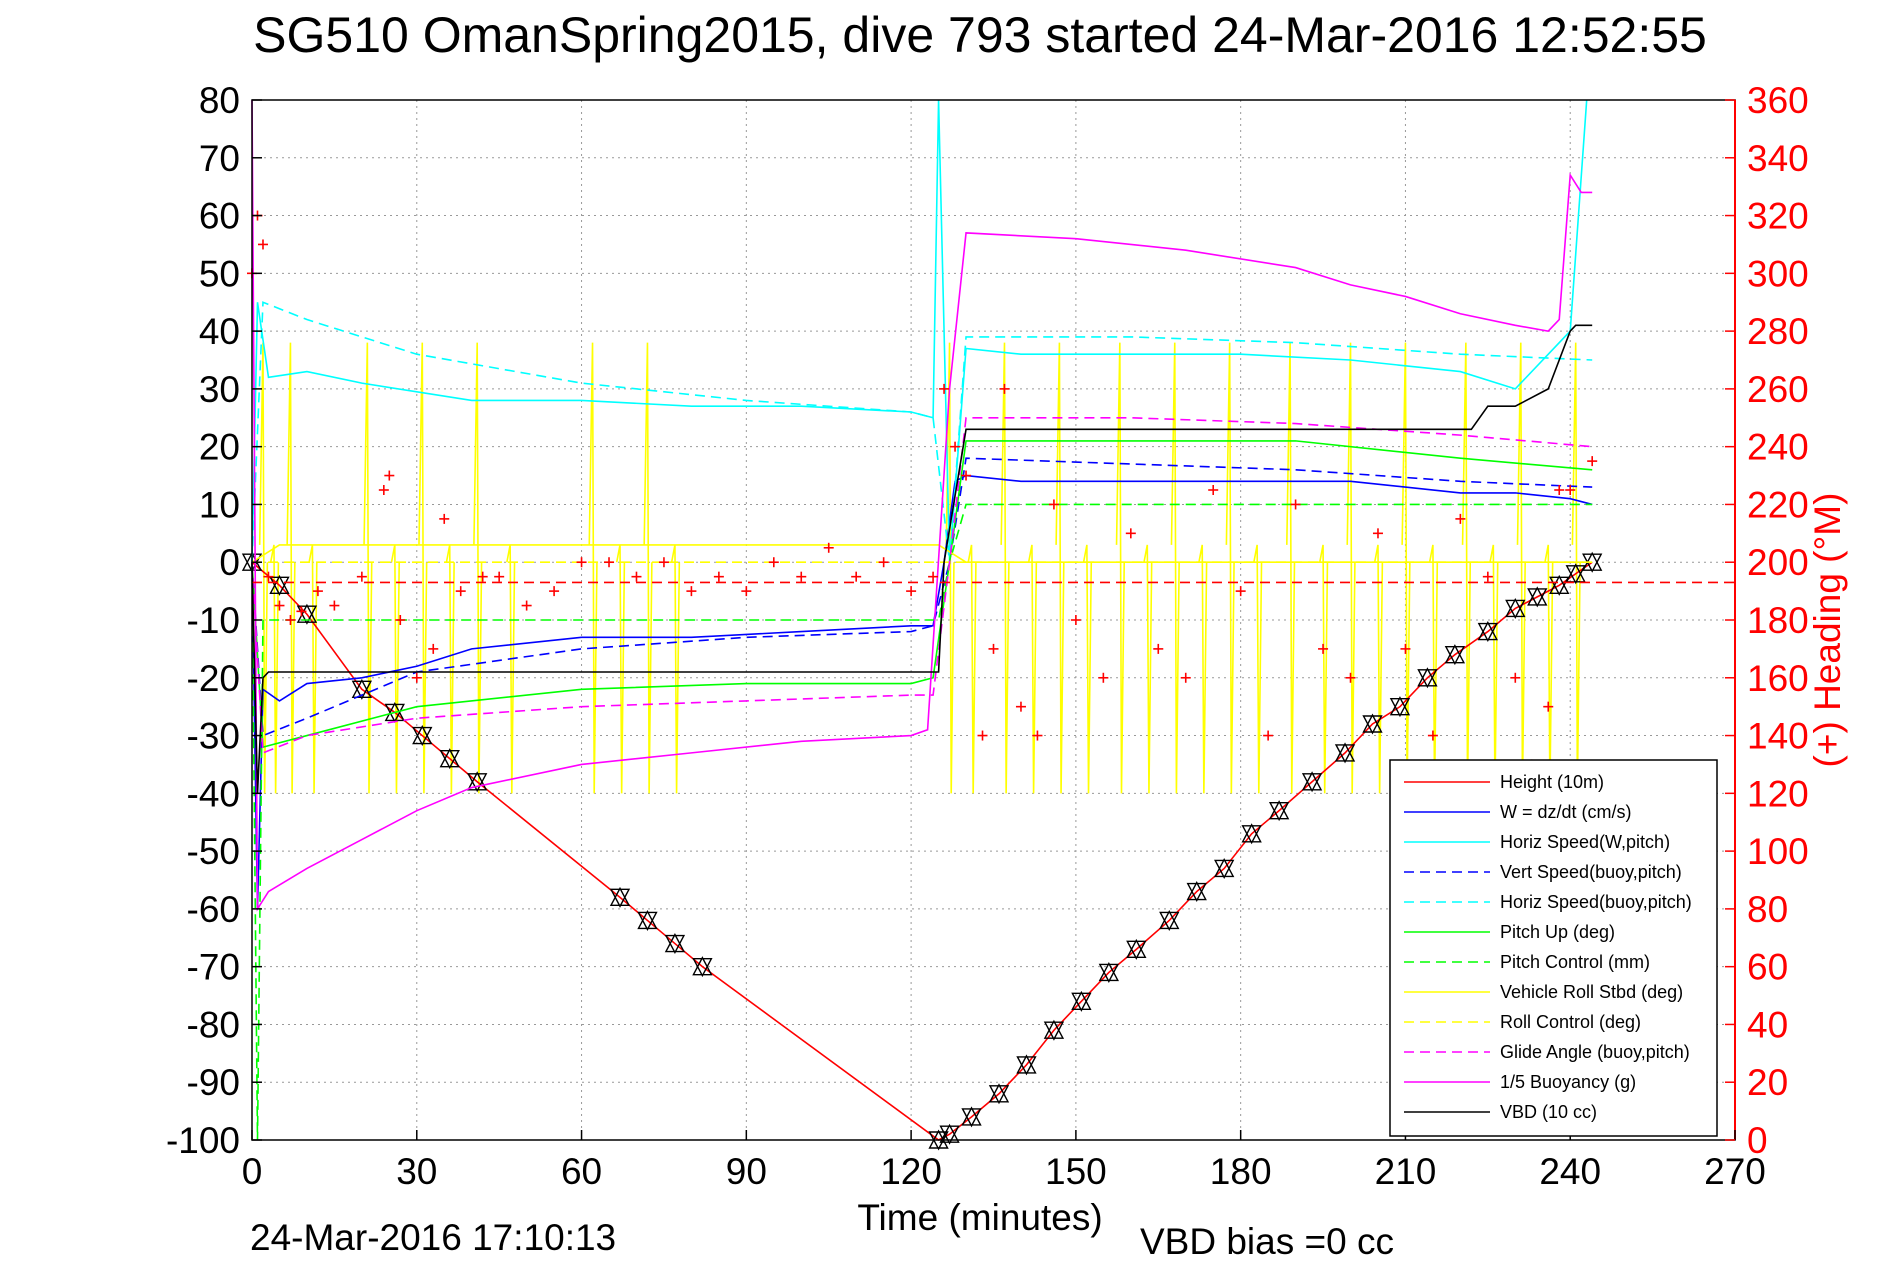 The image size is (1891, 1262). Describe the element at coordinates (1575, 962) in the screenshot. I see `legend-label: Pitch Control (mm)` at that location.